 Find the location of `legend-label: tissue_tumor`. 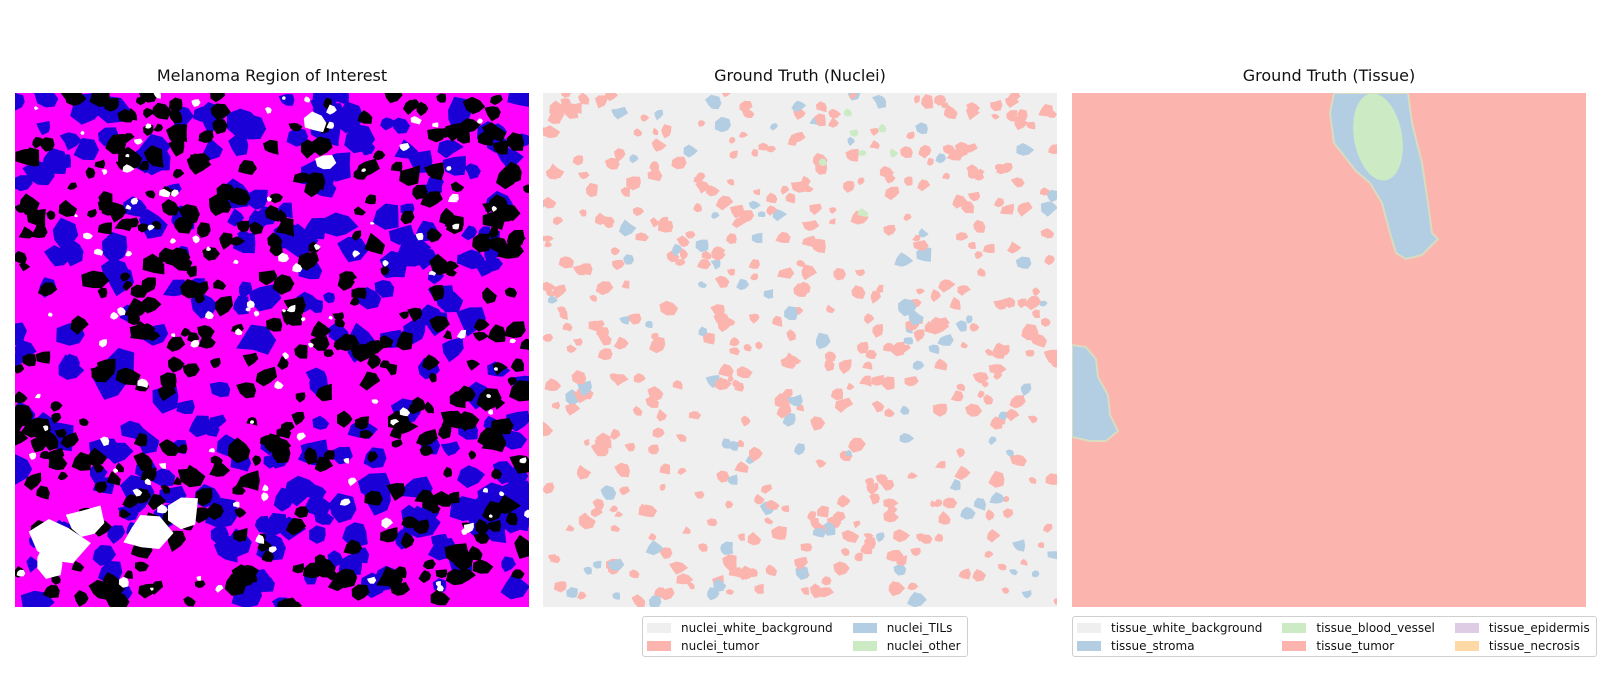

legend-label: tissue_tumor is located at coordinates (1355, 646).